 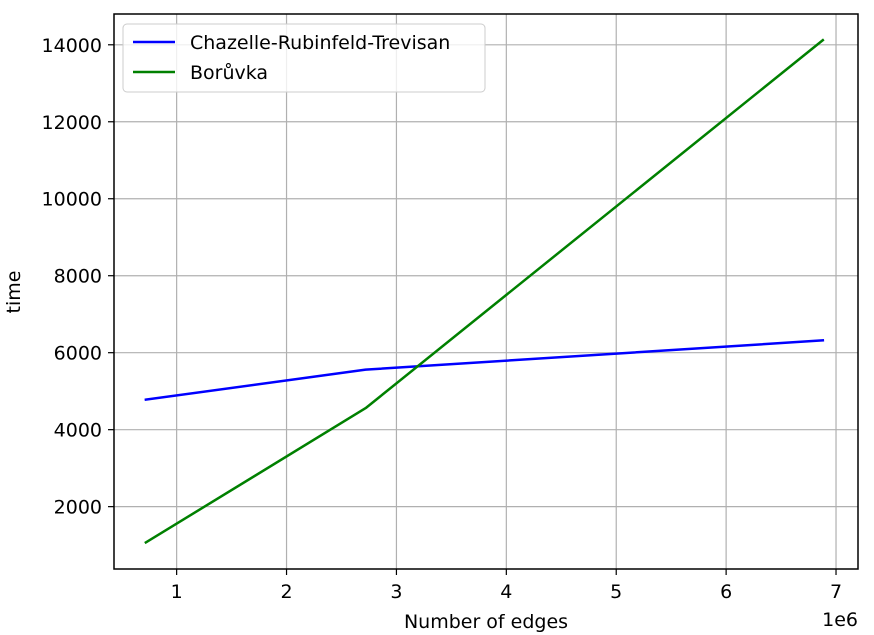 What do you see at coordinates (78, 431) in the screenshot?
I see `y-tick-label: 4000` at bounding box center [78, 431].